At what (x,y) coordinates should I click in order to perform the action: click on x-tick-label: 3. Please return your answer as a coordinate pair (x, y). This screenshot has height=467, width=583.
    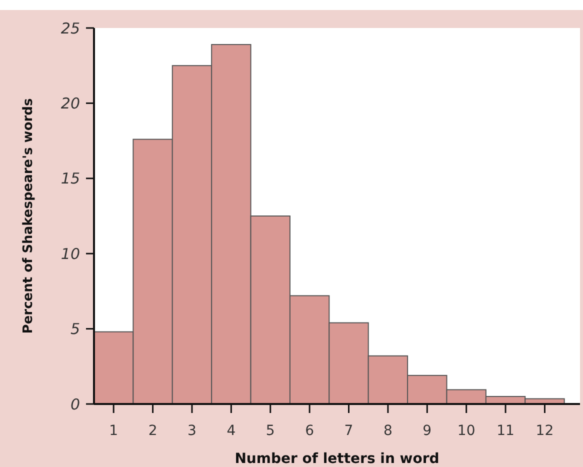
    Looking at the image, I should click on (192, 431).